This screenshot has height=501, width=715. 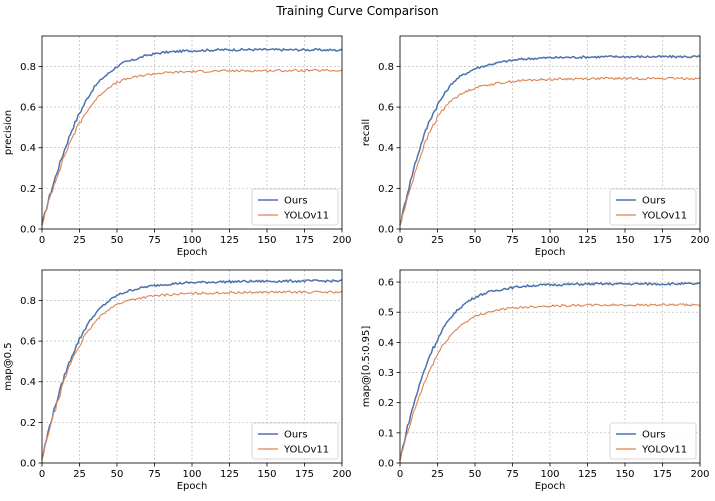 I want to click on y-axis-label: map@0.5, so click(x=8, y=366).